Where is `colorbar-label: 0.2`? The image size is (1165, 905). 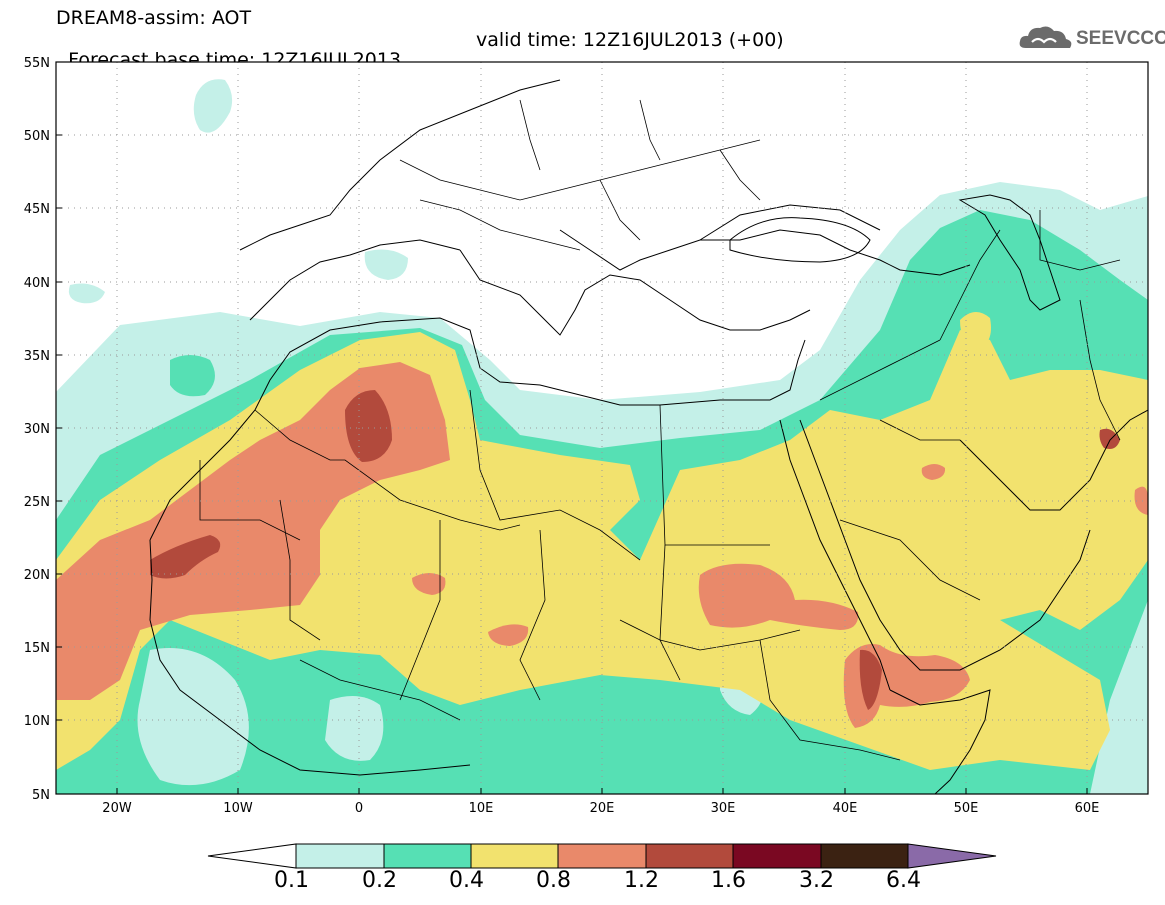 colorbar-label: 0.2 is located at coordinates (379, 880).